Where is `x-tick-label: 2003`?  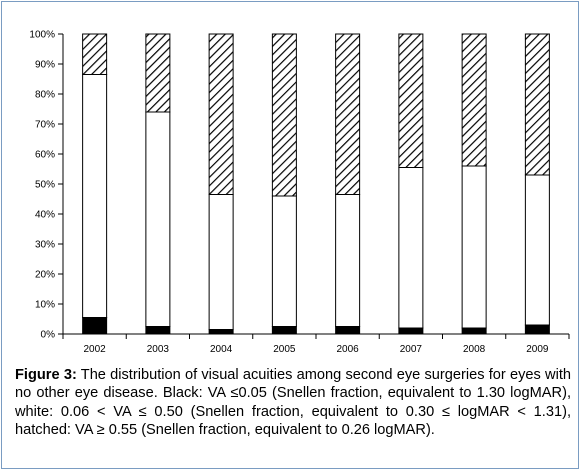
x-tick-label: 2003 is located at coordinates (158, 349).